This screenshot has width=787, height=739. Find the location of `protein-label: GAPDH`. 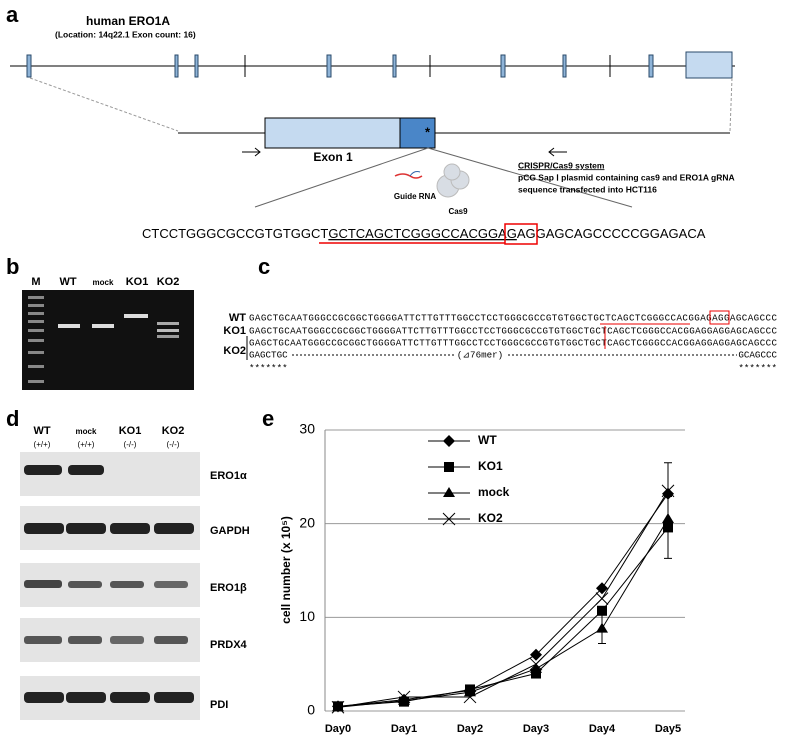

protein-label: GAPDH is located at coordinates (230, 531).